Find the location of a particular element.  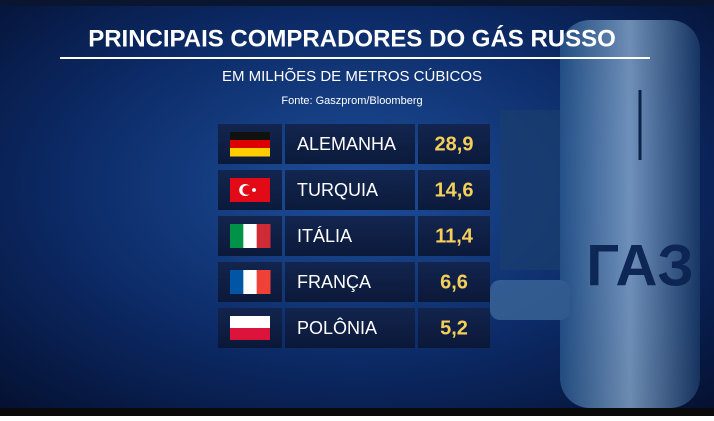

bottom-strip is located at coordinates (357, 412).